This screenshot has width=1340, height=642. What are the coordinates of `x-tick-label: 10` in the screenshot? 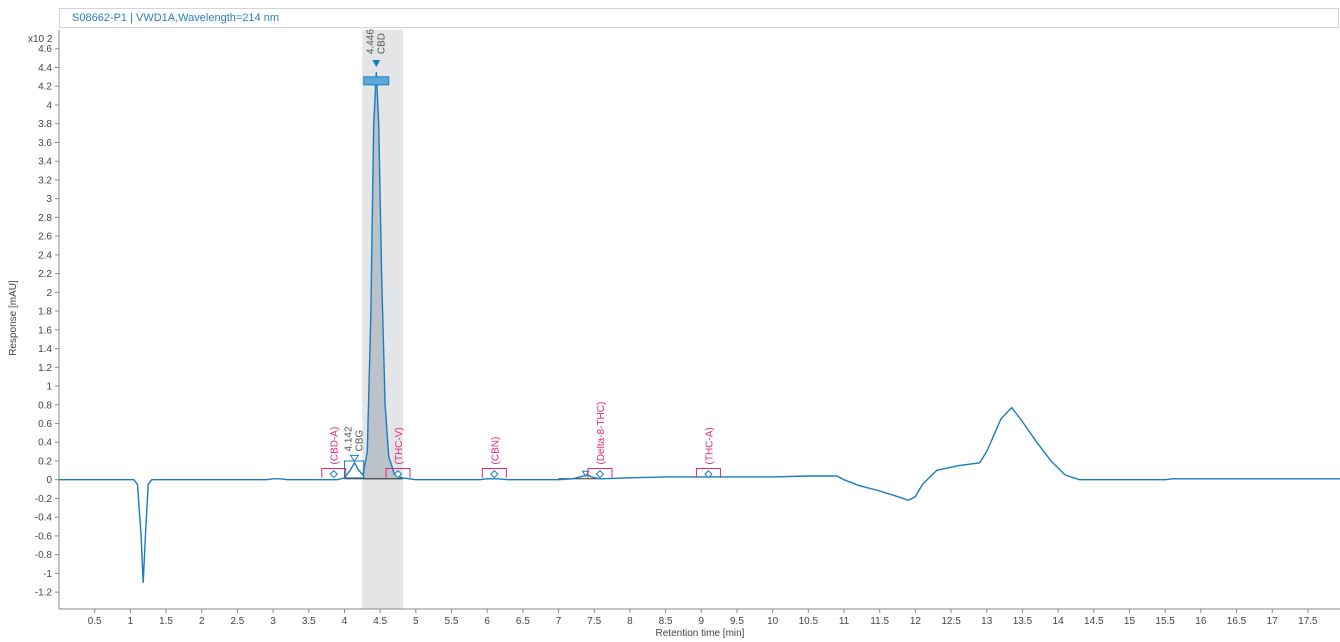 It's located at (773, 621).